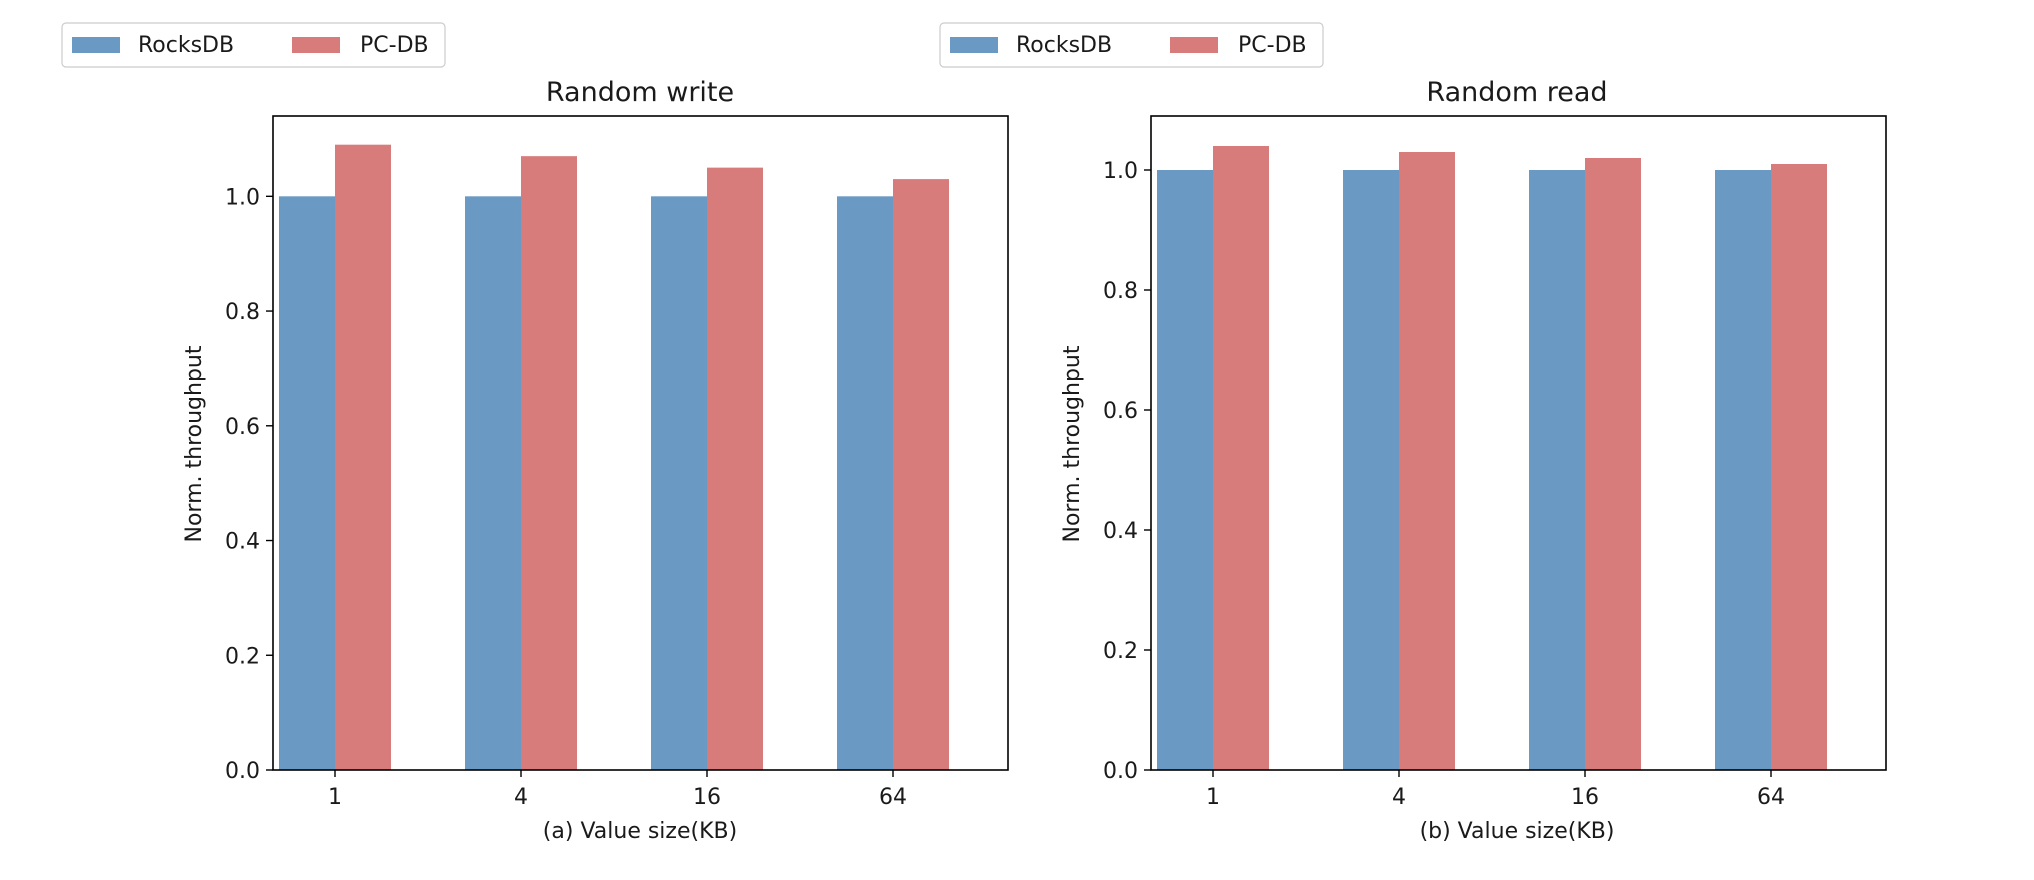 Image resolution: width=2034 pixels, height=880 pixels. I want to click on x-axis-label: (b) Value size(KB), so click(1517, 831).